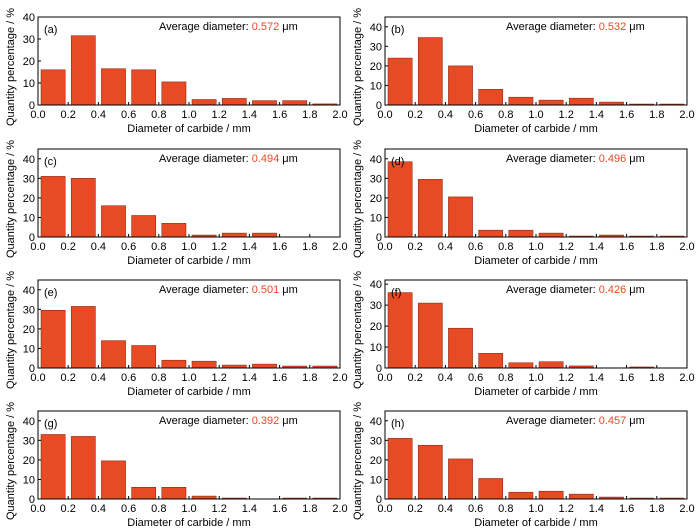  Describe the element at coordinates (29, 160) in the screenshot. I see `y-tick-label: 40` at that location.